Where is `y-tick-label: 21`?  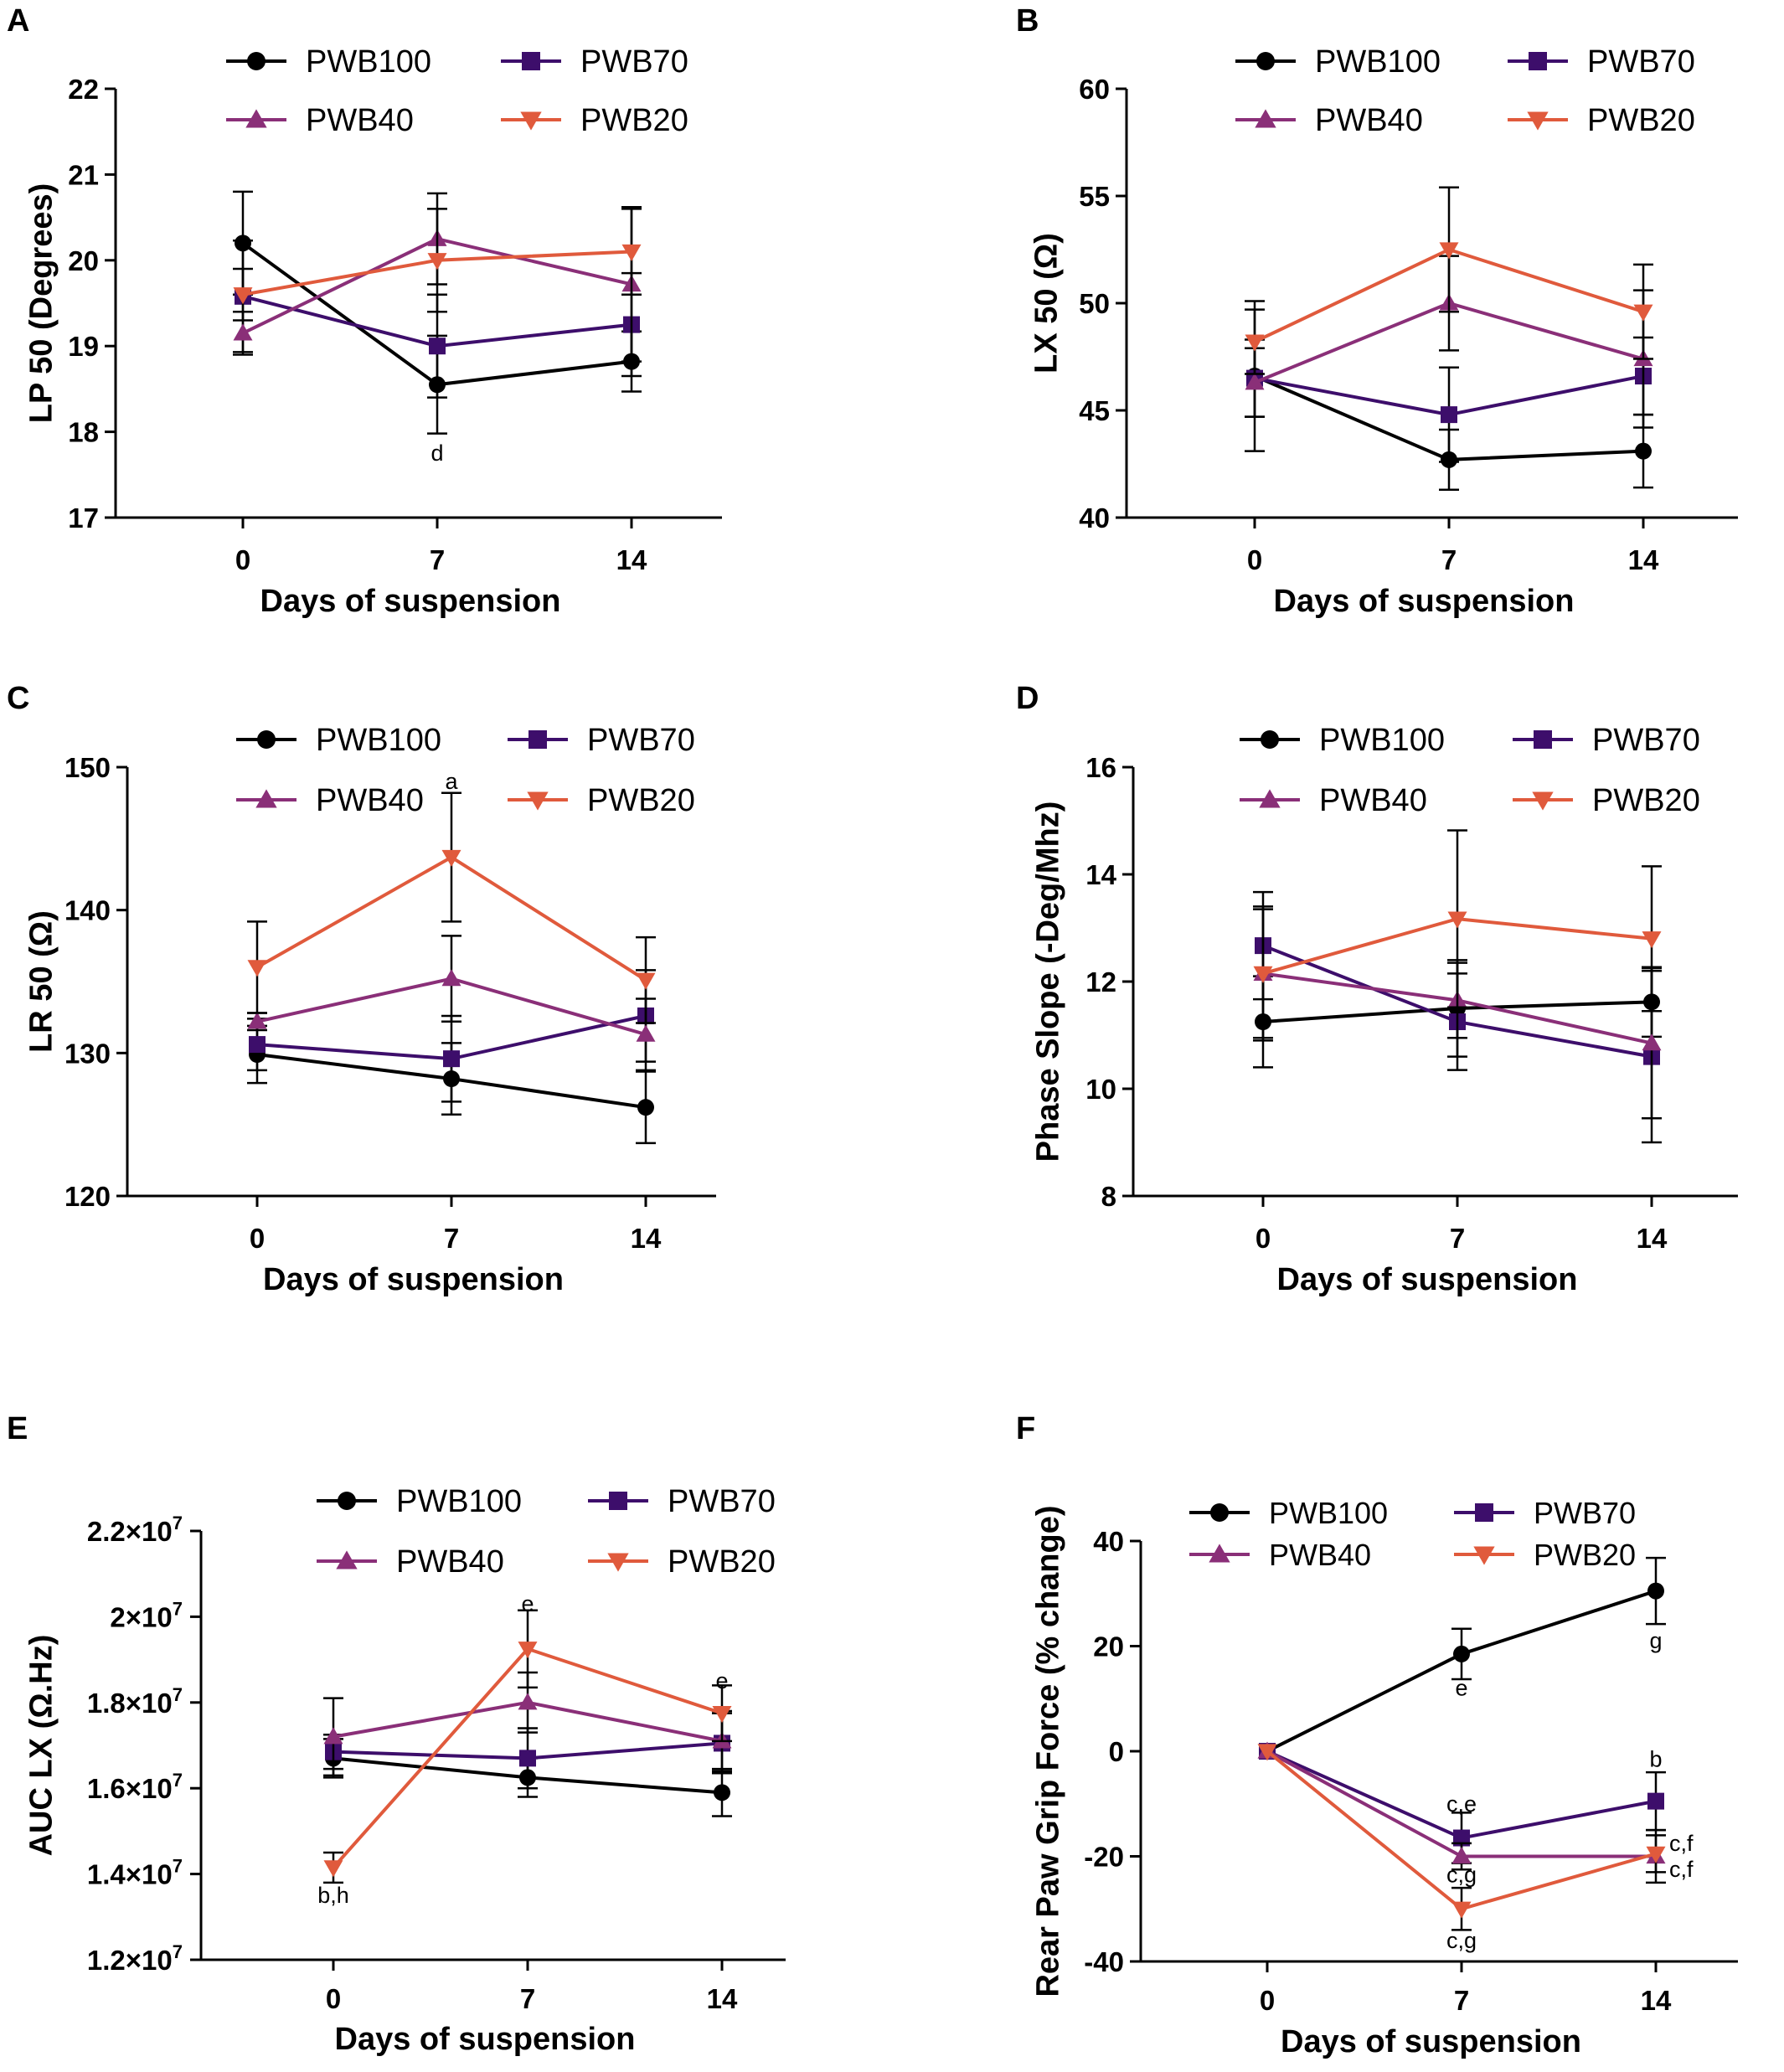 y-tick-label: 21 is located at coordinates (83, 174).